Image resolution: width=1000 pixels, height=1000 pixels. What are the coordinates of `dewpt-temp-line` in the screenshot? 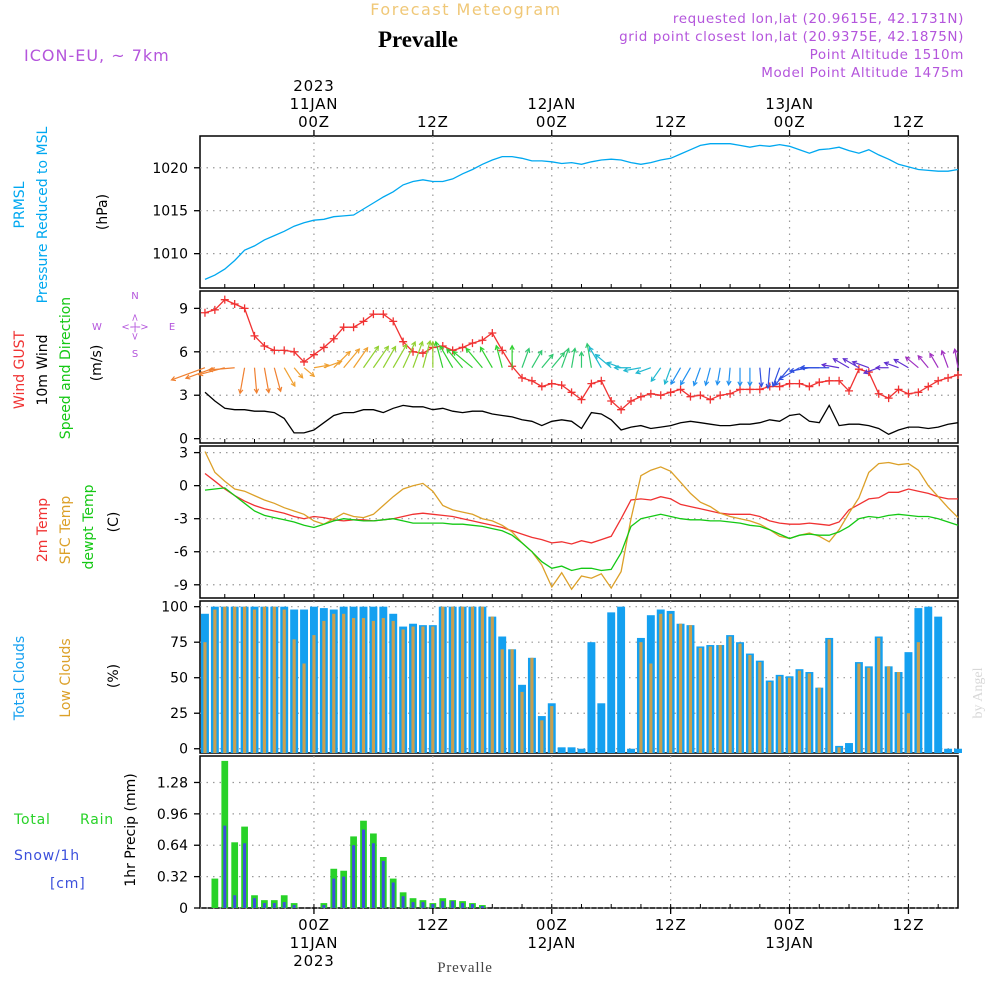 It's located at (581, 529).